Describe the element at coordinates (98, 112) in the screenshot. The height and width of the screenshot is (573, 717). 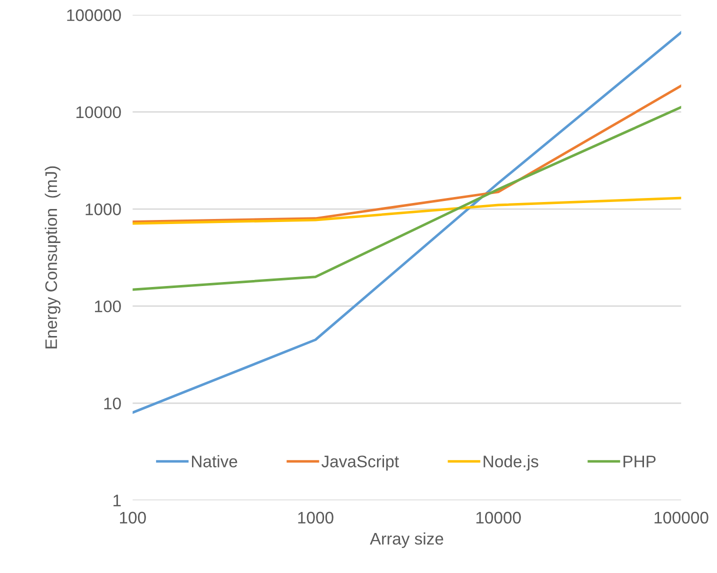
I see `y-tick-label: 10000` at that location.